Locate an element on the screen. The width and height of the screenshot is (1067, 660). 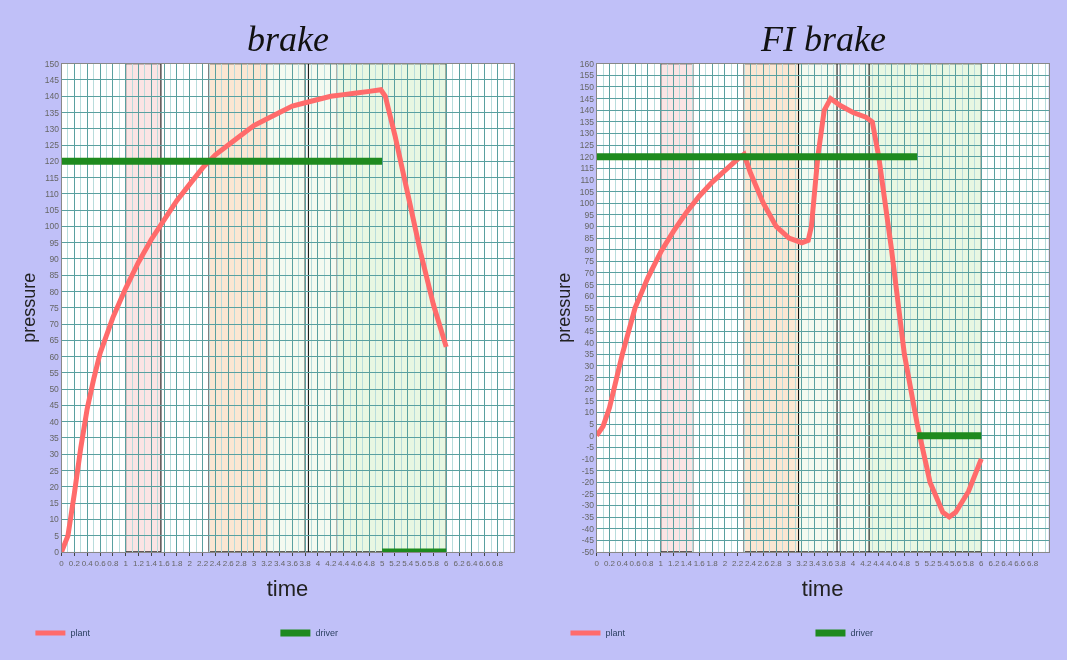
x-tick-label: 1.4 is located at coordinates (686, 563).